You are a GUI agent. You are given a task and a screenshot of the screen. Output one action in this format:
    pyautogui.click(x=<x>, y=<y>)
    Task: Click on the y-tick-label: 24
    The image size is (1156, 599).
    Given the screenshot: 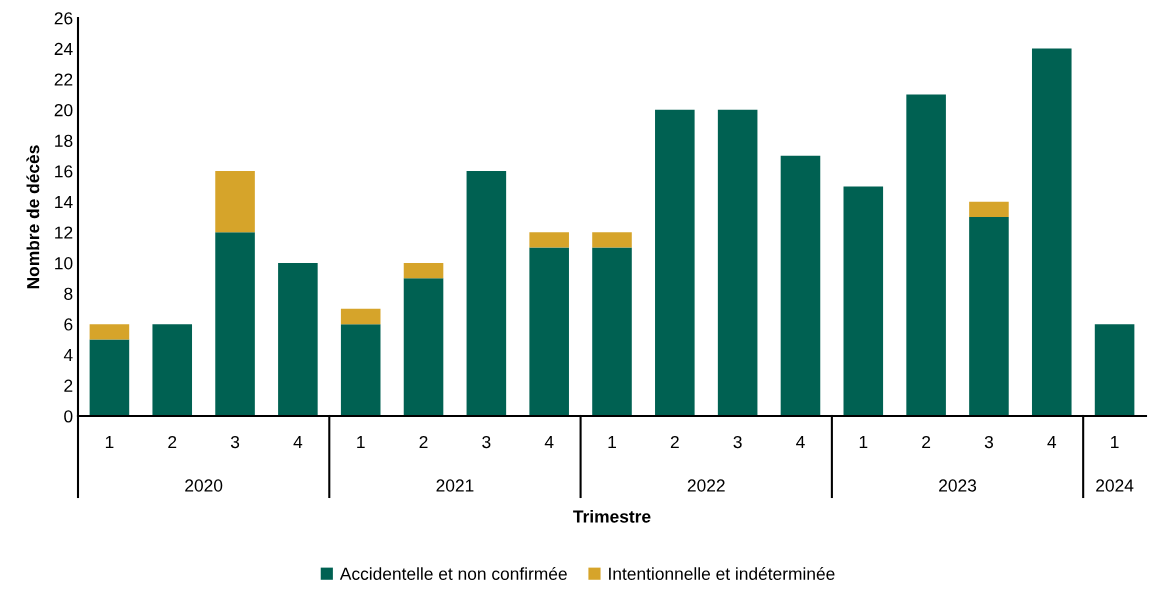 What is the action you would take?
    pyautogui.click(x=63, y=48)
    